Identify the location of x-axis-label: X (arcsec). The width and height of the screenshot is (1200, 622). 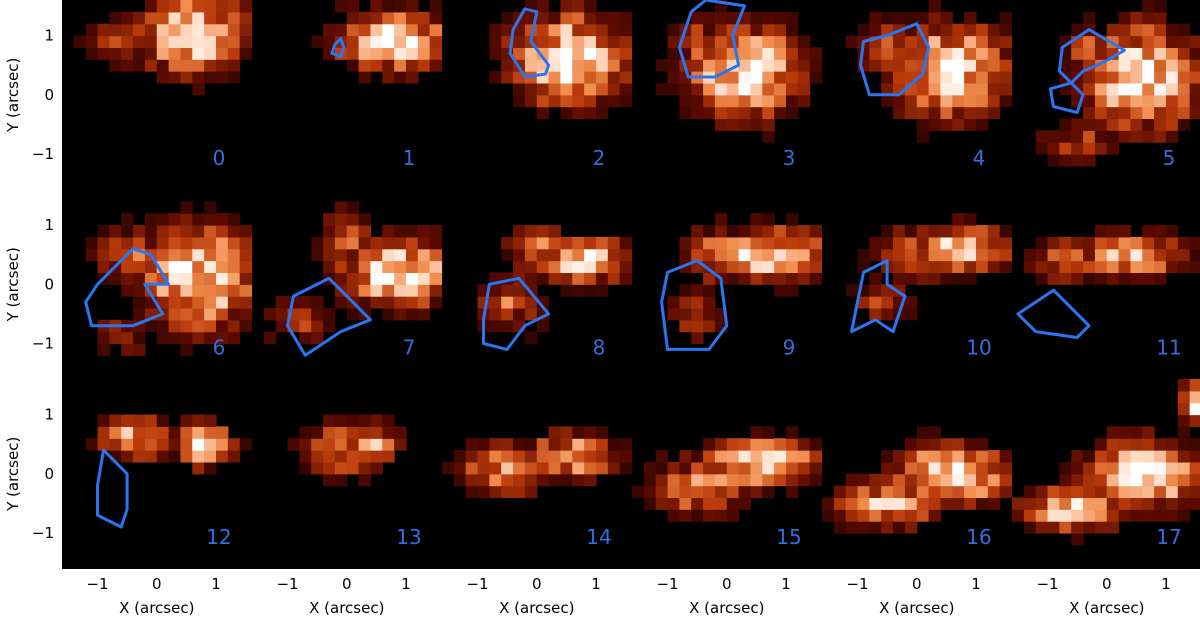
(536, 608).